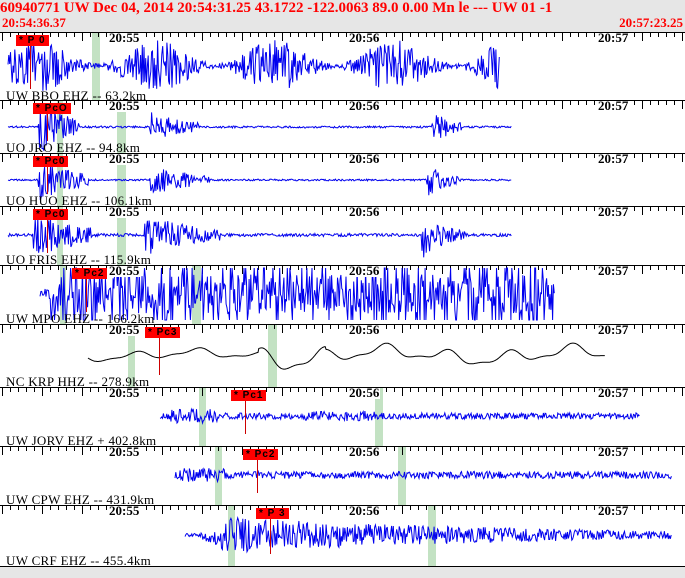 The height and width of the screenshot is (578, 685). I want to click on phase-pick-flag: * Pc1, so click(249, 395).